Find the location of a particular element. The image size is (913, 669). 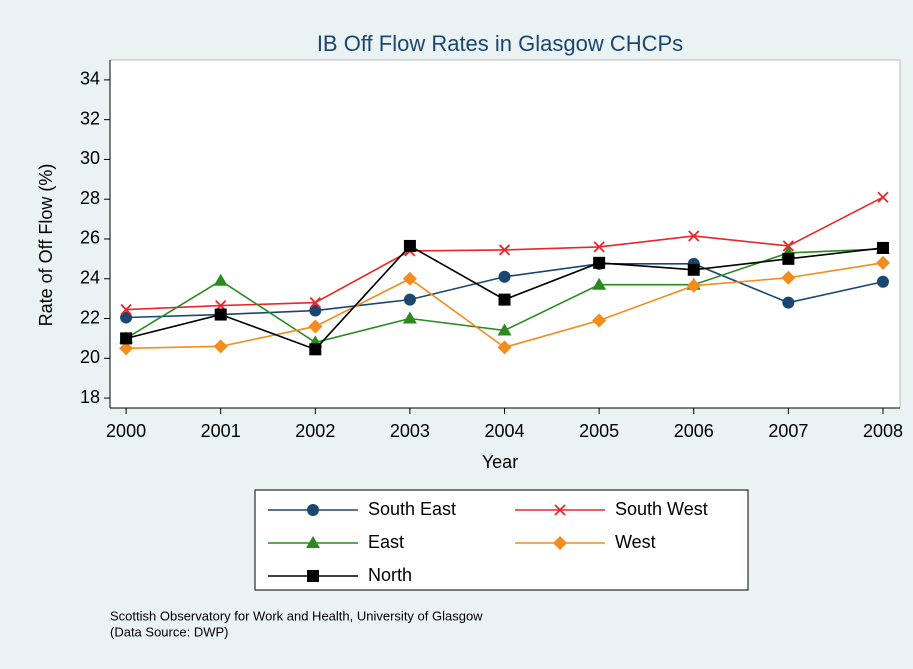

y-tick-label: 20 is located at coordinates (90, 357).